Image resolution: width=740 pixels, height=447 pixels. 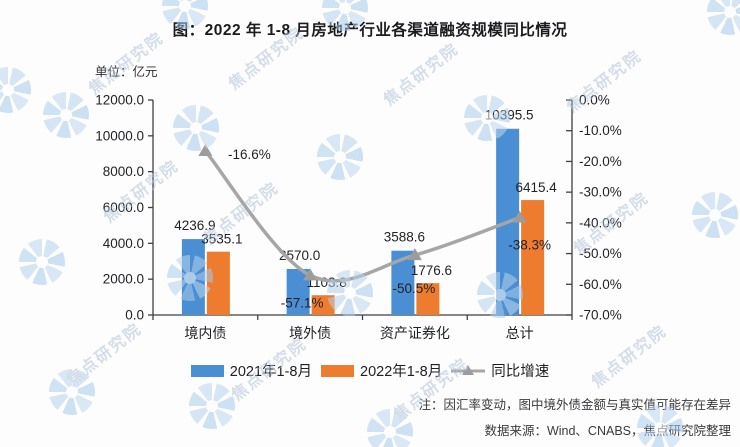 I want to click on x-axis-category-label: 总计, so click(x=520, y=333).